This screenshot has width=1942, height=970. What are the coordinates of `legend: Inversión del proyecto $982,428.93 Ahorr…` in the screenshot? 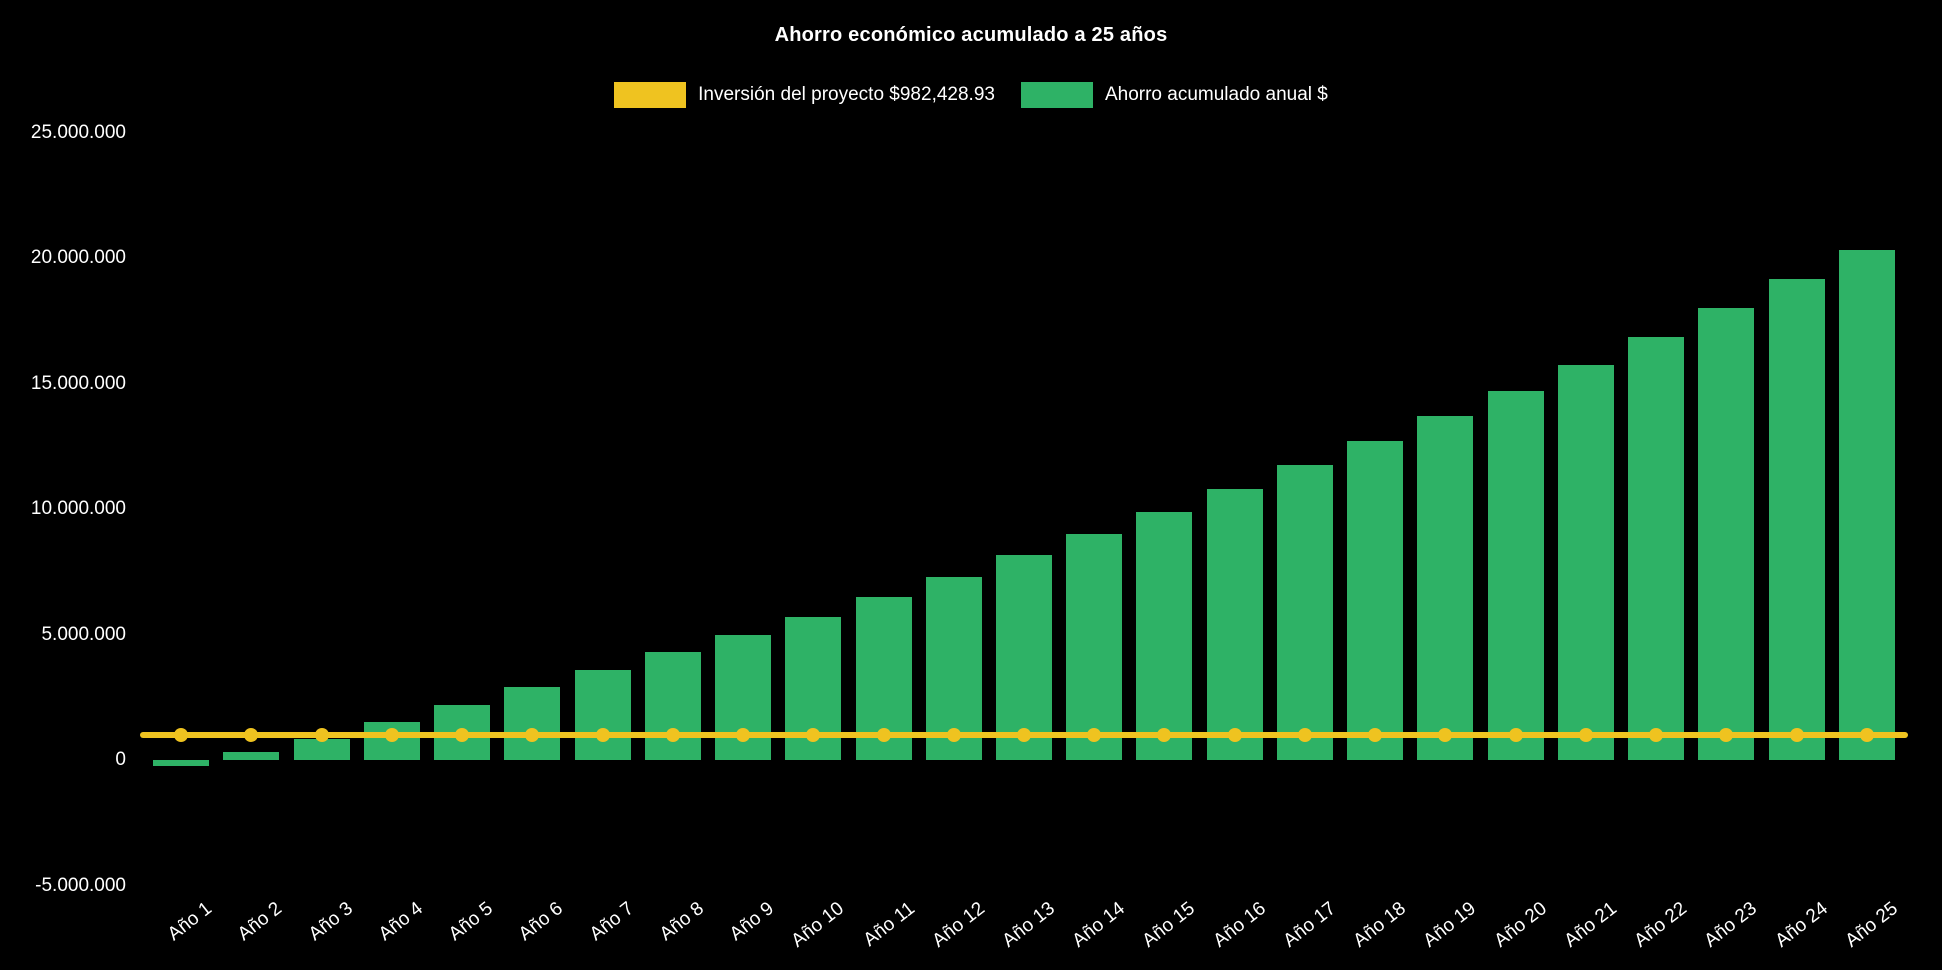 It's located at (971, 95).